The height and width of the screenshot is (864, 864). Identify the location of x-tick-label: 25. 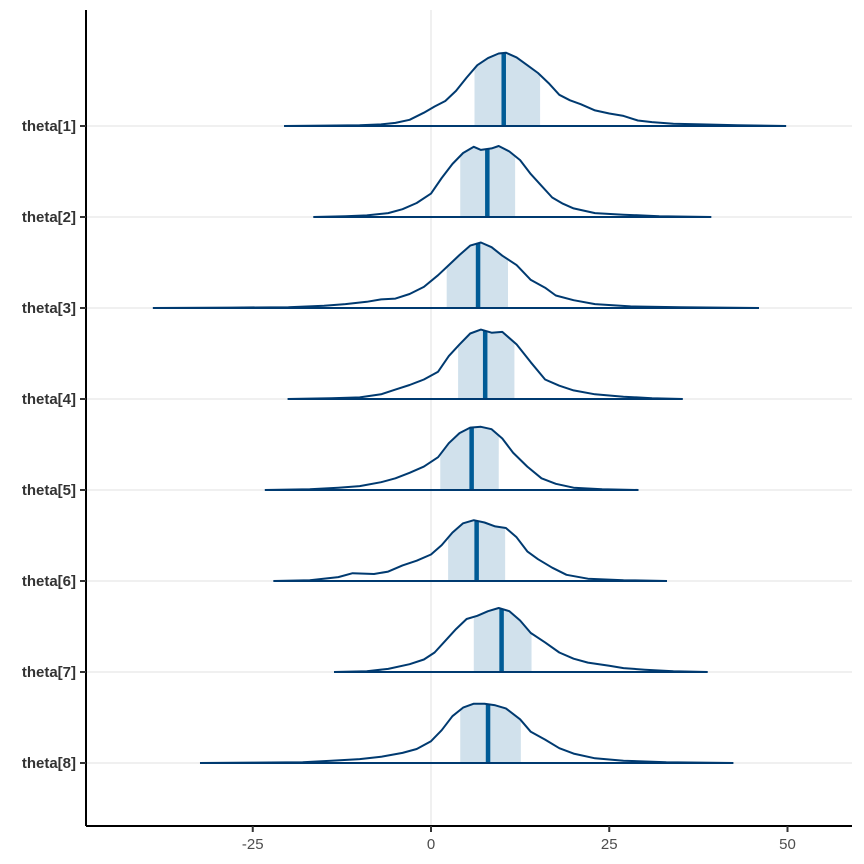
(609, 844).